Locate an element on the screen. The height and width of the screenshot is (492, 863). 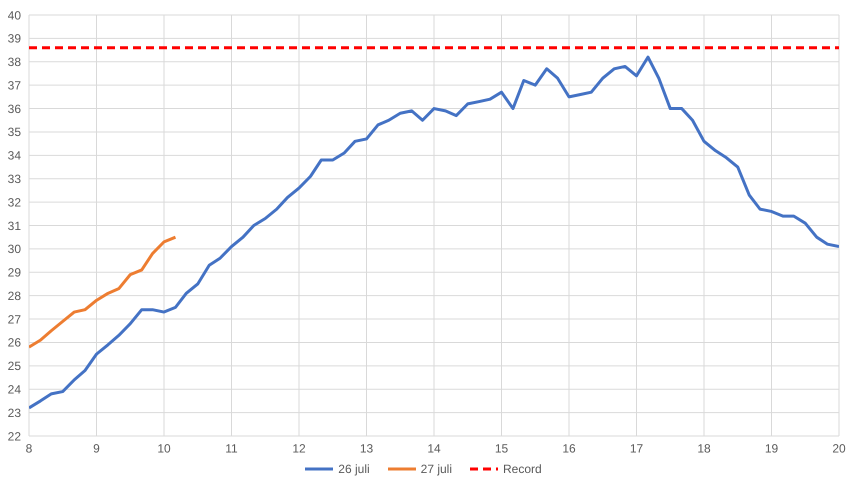
y-tick-label: 27 is located at coordinates (15, 319).